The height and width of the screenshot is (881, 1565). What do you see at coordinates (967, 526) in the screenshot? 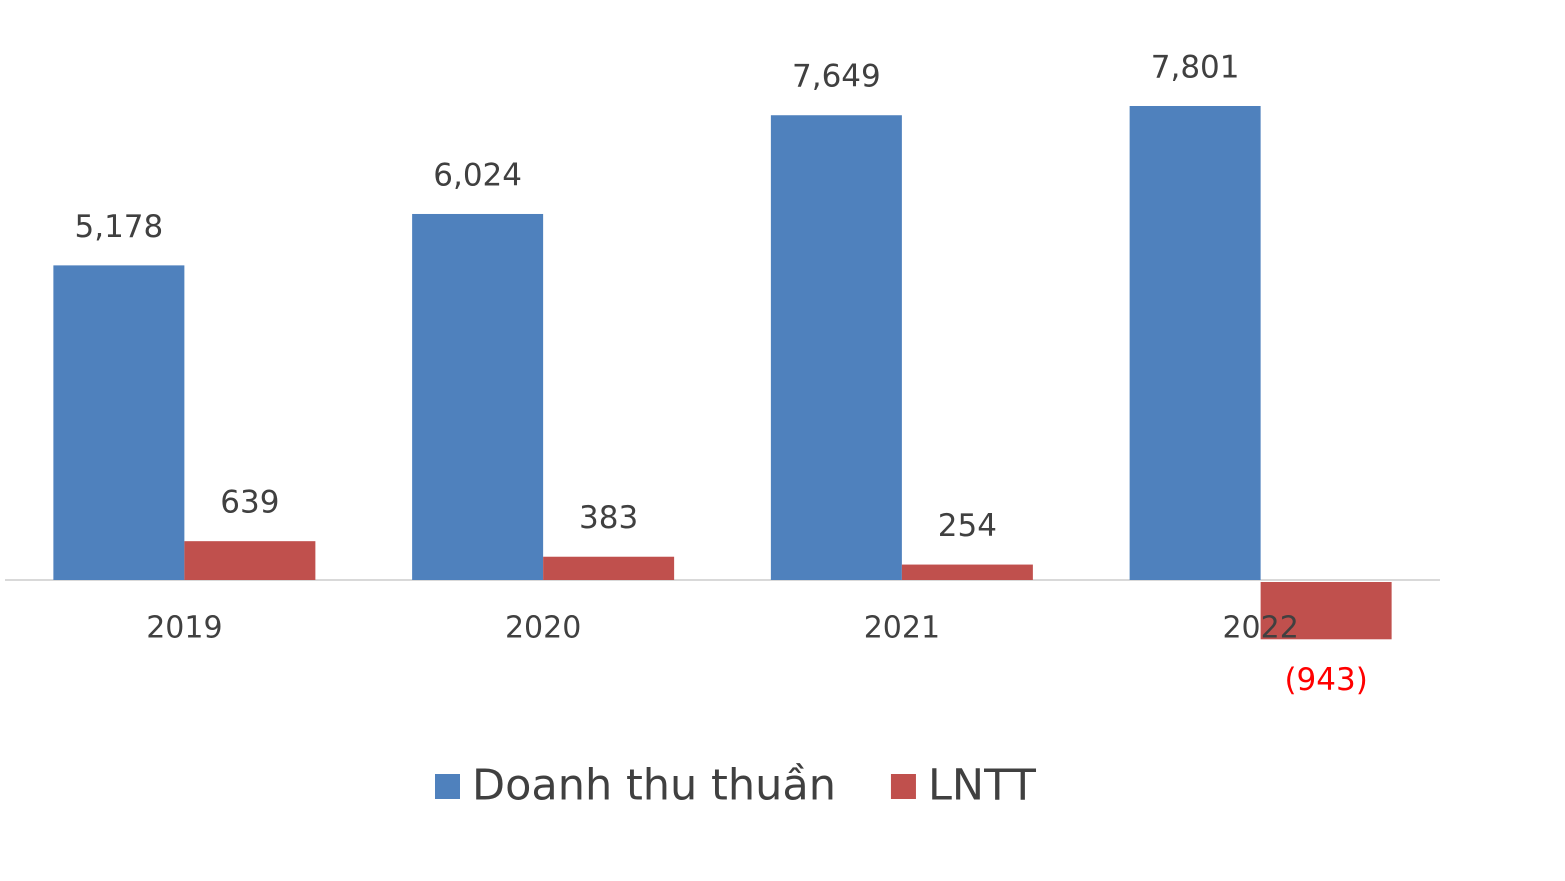
I see `value-label: 254` at bounding box center [967, 526].